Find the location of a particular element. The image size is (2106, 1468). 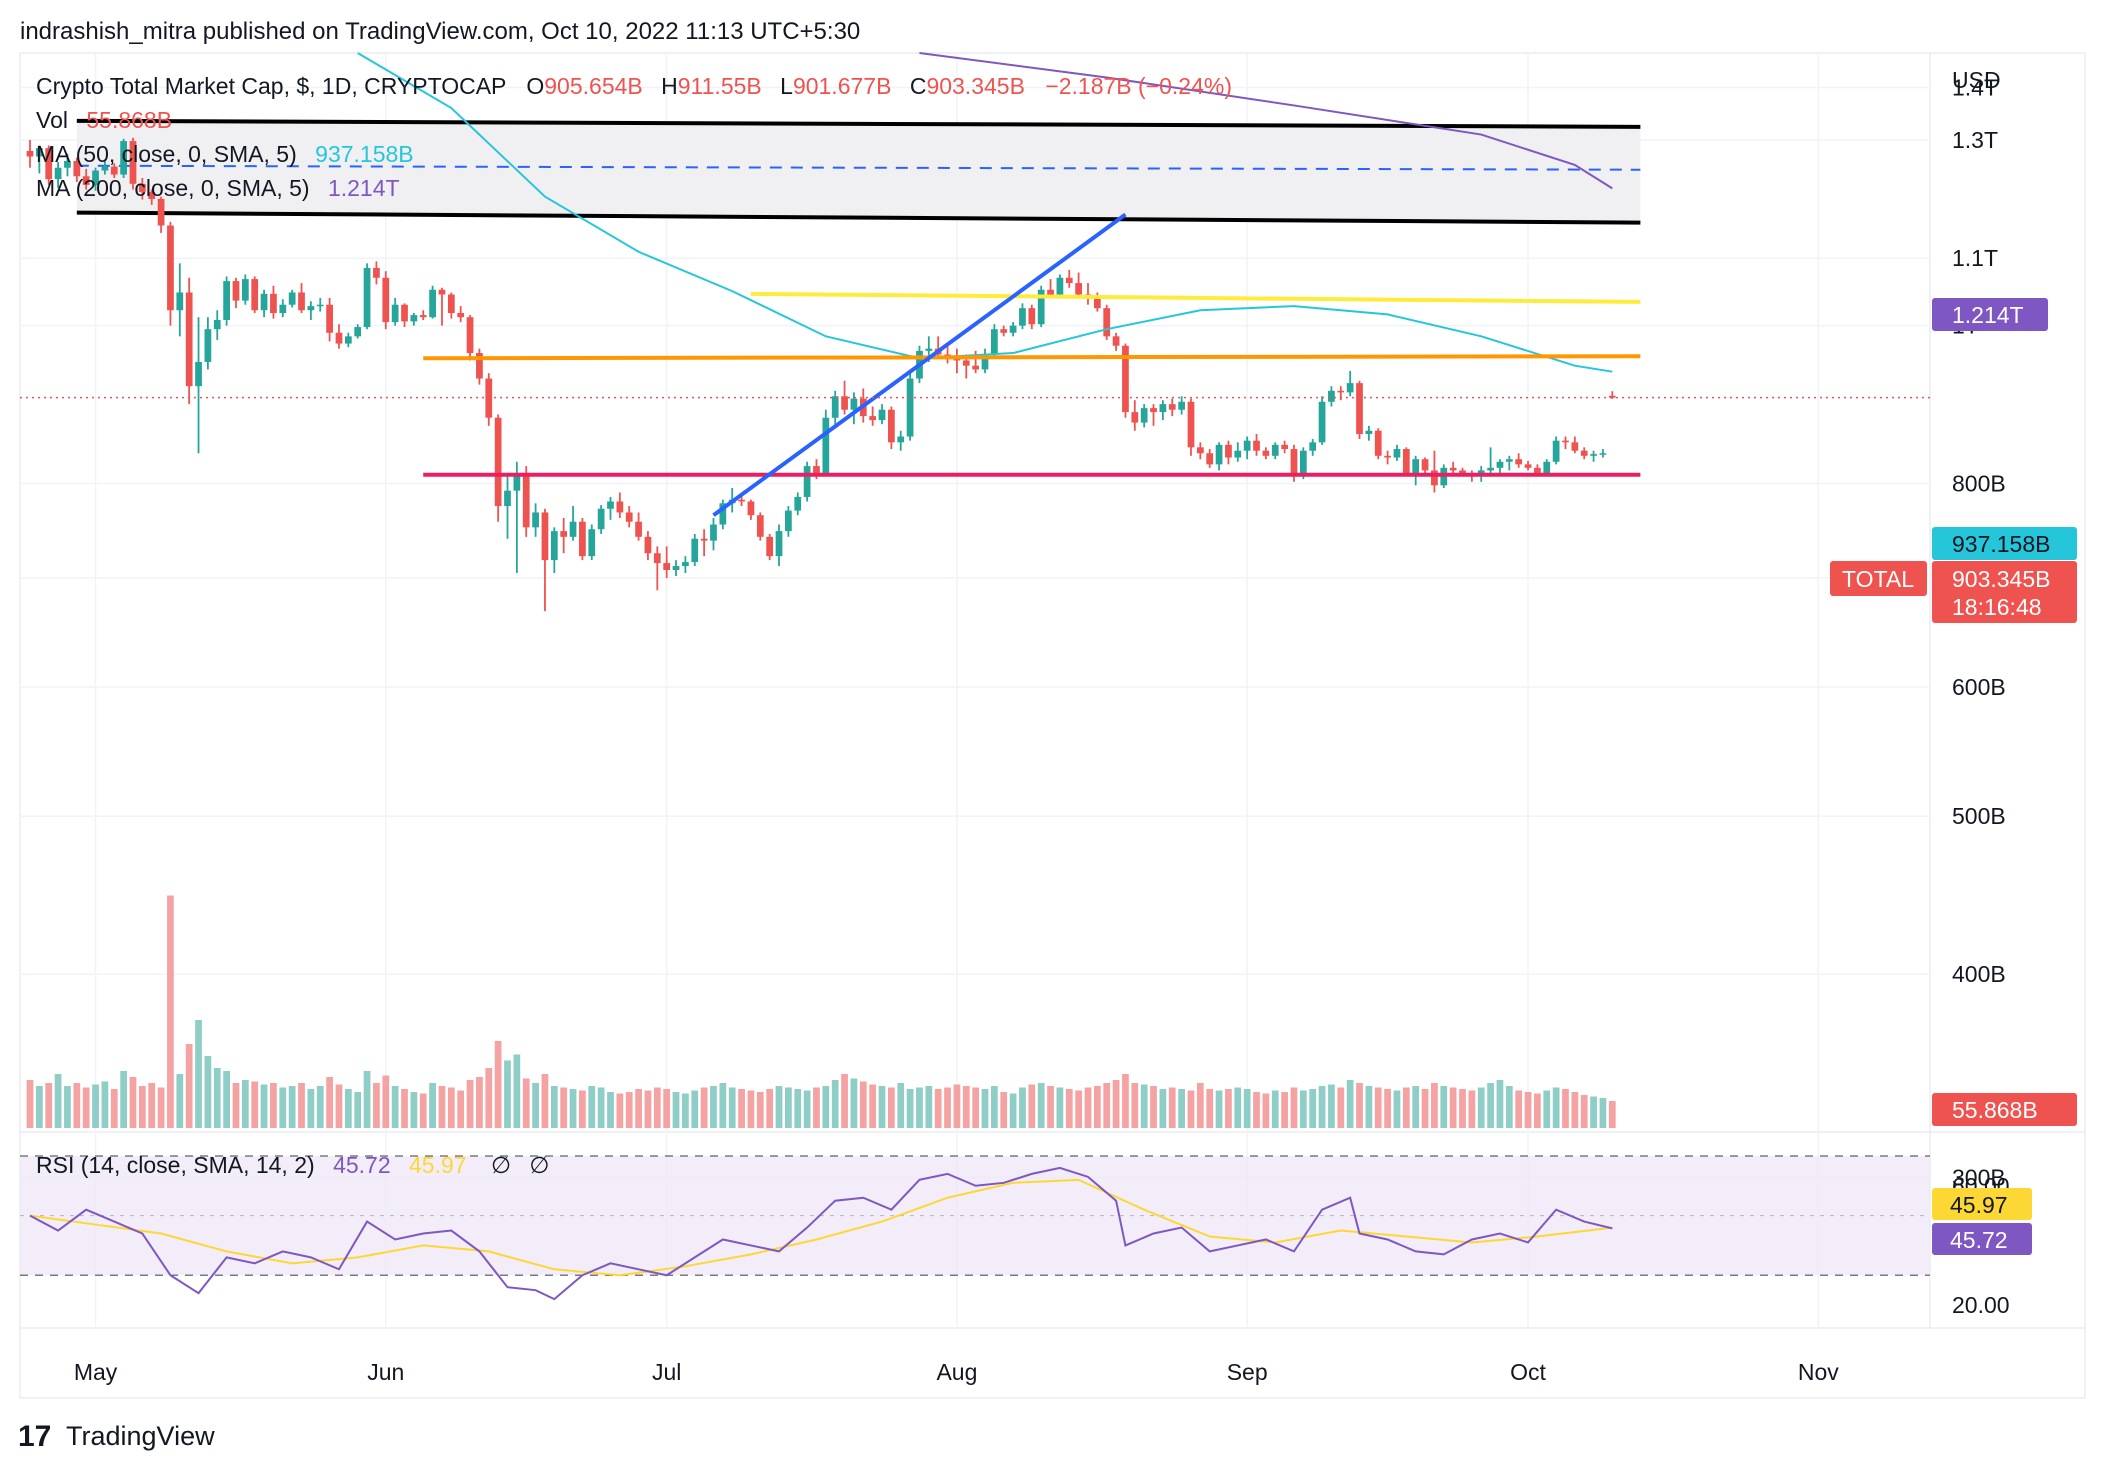

badge-ma50-bg is located at coordinates (2004, 543).